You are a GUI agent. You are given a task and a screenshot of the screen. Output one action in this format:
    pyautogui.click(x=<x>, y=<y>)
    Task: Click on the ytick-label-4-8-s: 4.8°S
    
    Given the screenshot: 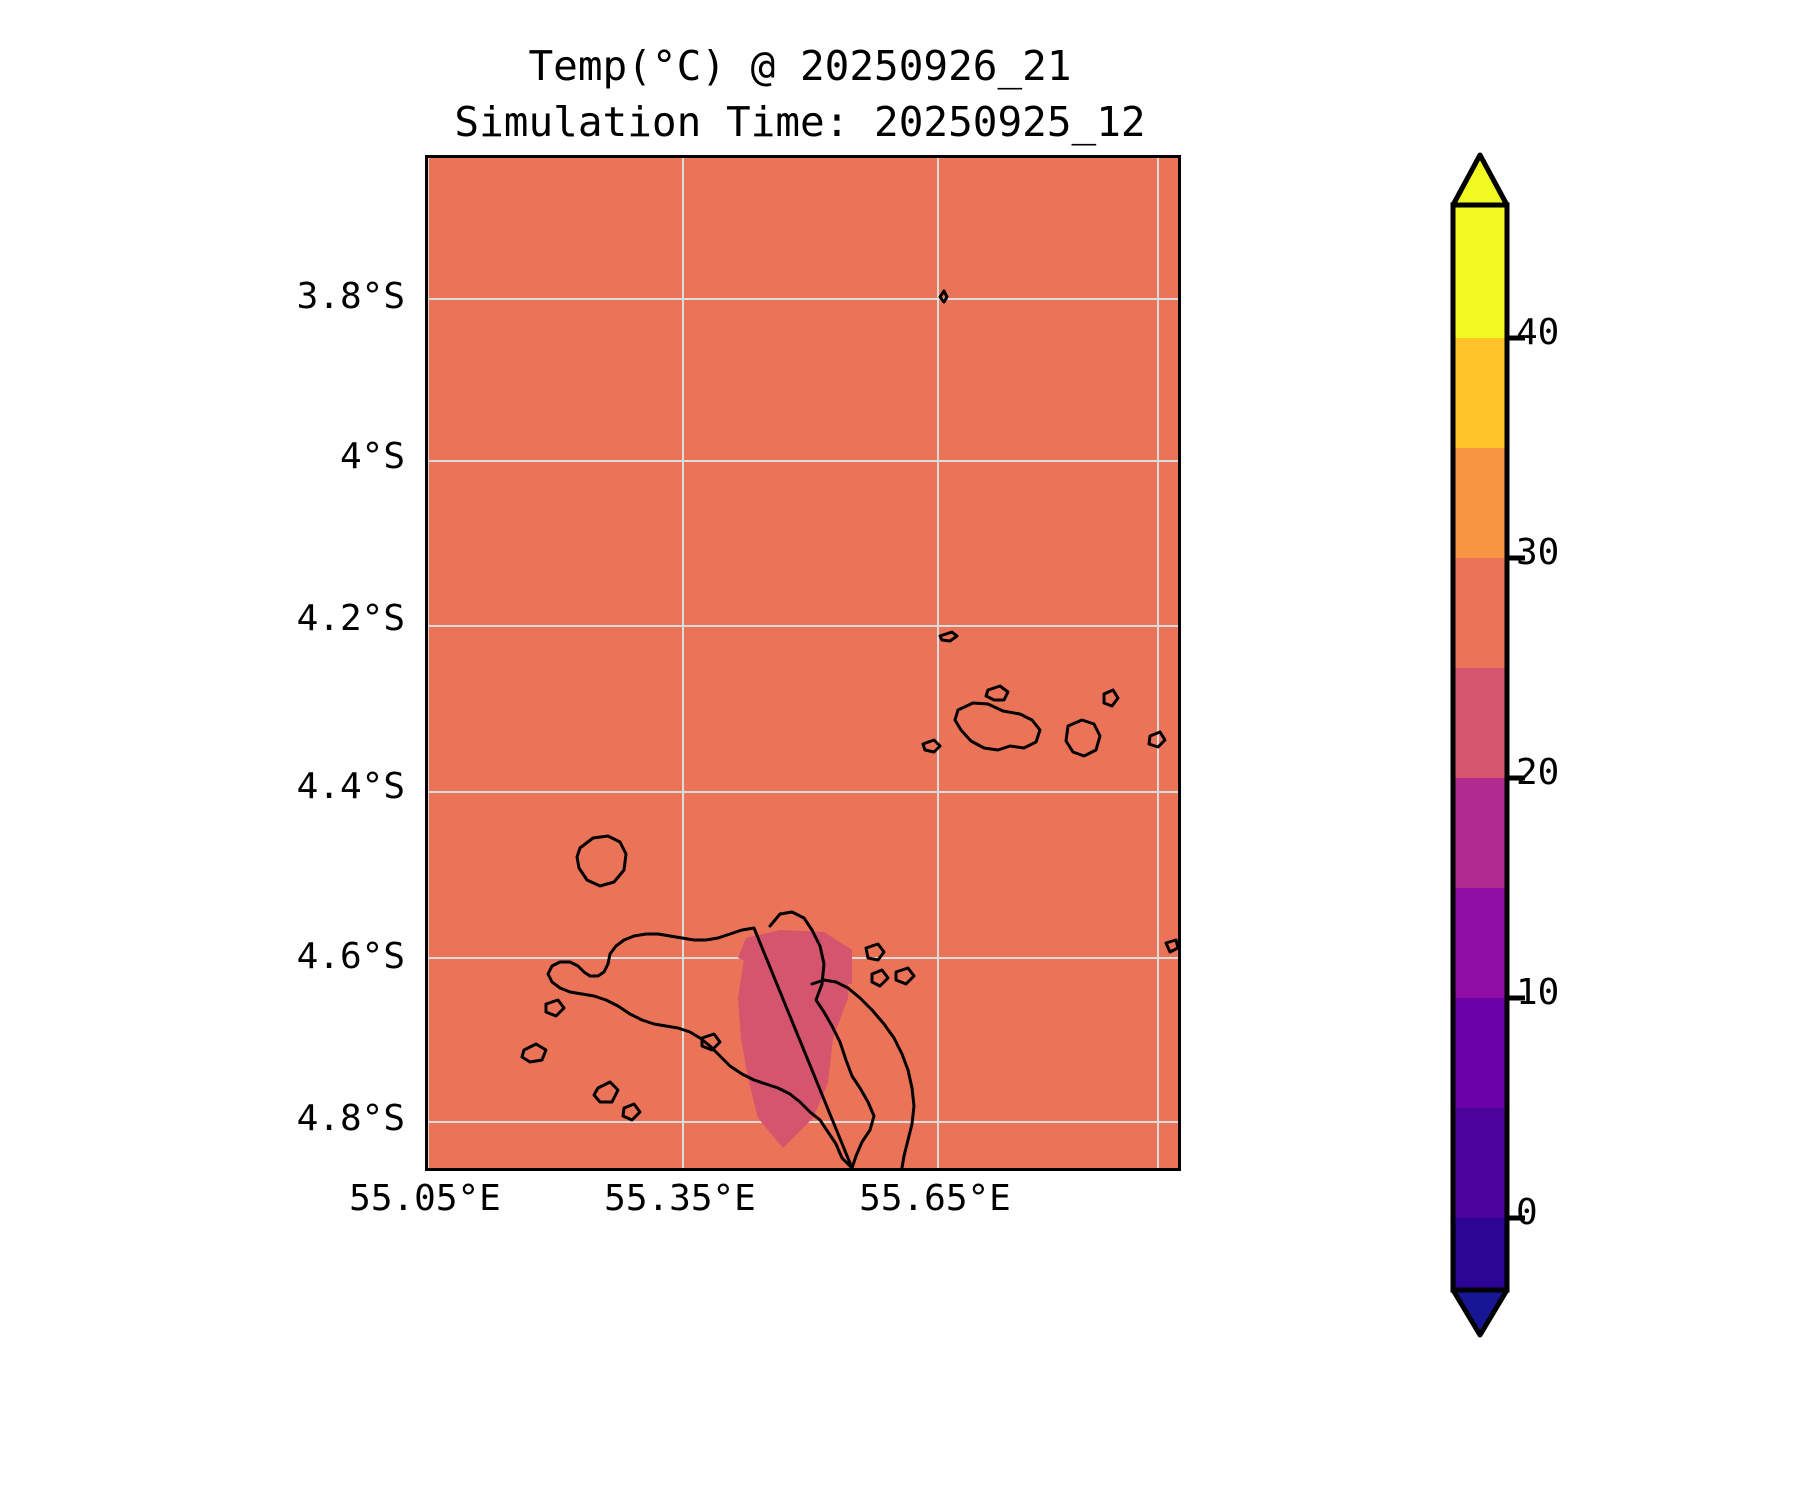 What is the action you would take?
    pyautogui.click(x=350, y=1118)
    